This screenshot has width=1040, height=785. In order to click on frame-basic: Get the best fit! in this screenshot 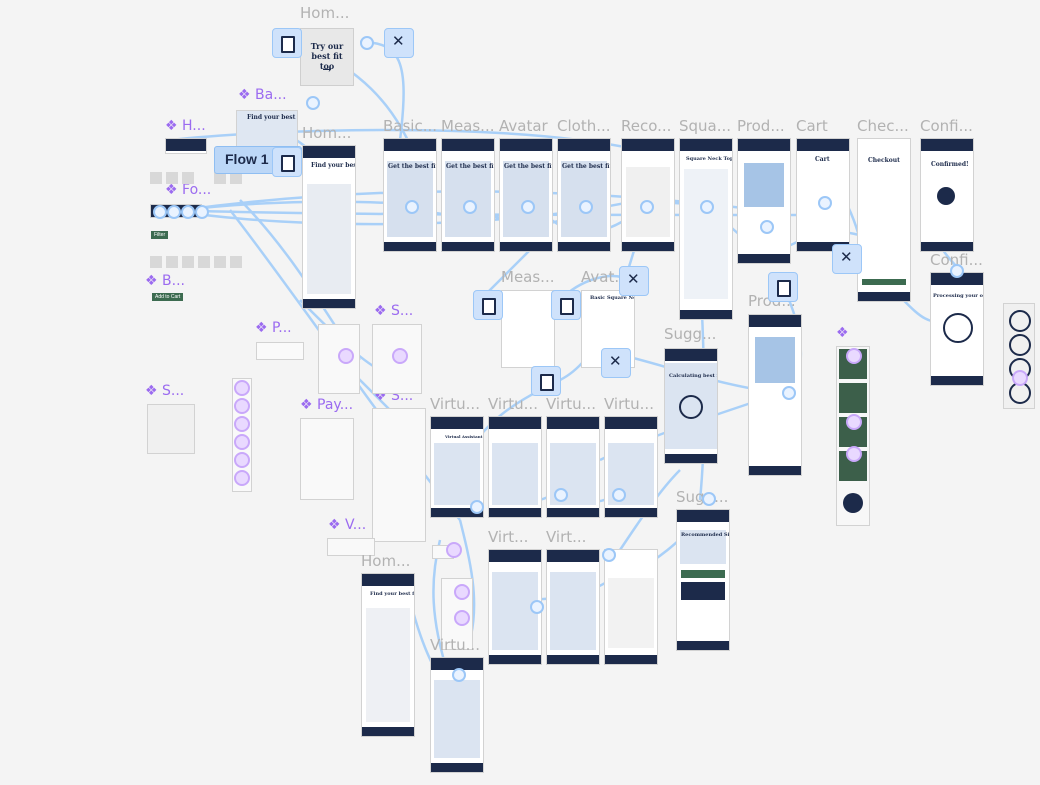, I will do `click(410, 195)`.